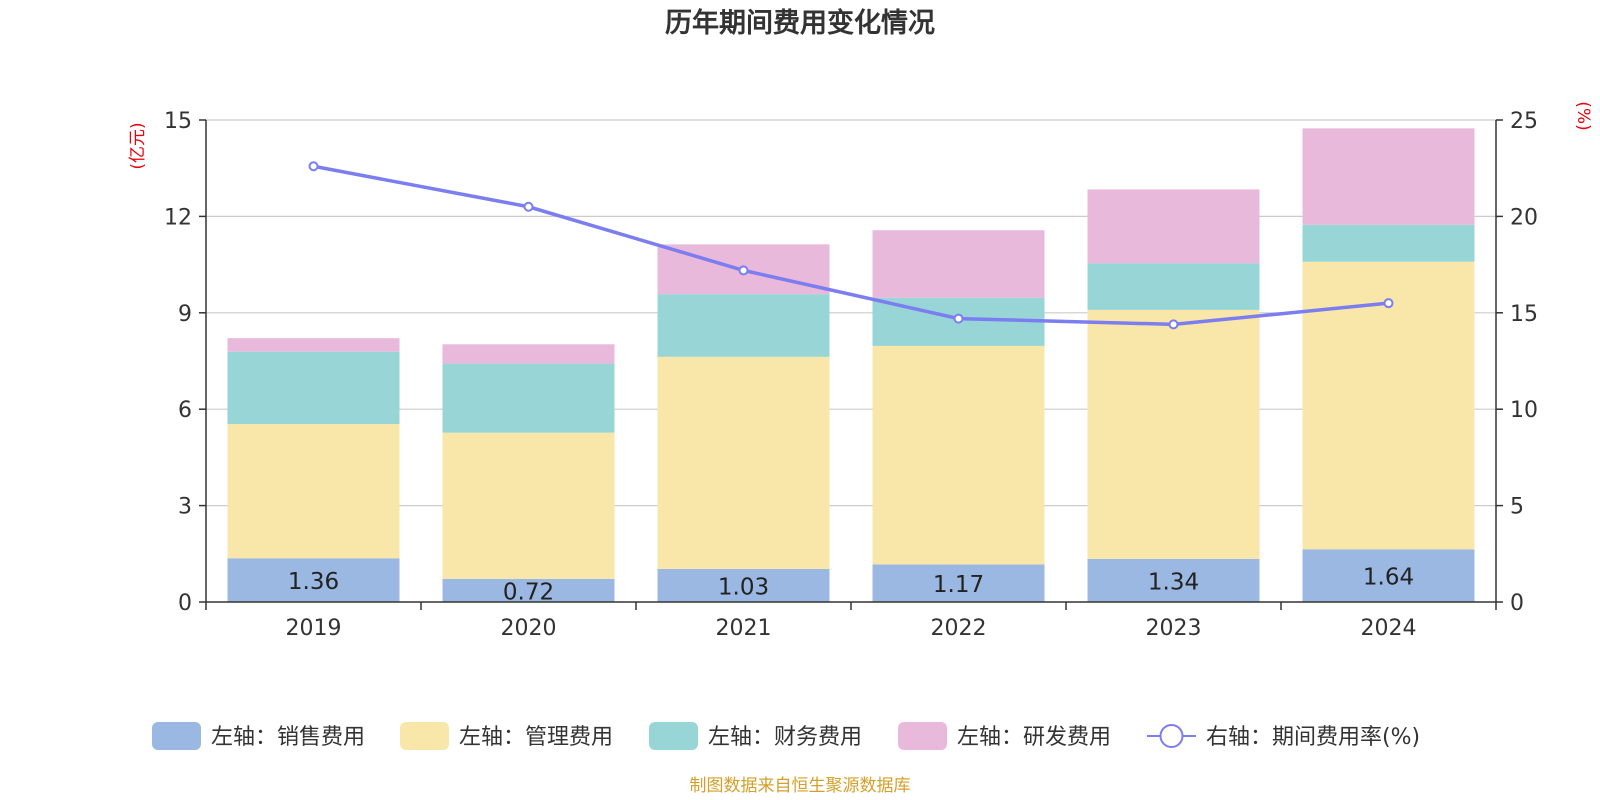  Describe the element at coordinates (185, 314) in the screenshot. I see `left-axis-tick-label: 9` at that location.